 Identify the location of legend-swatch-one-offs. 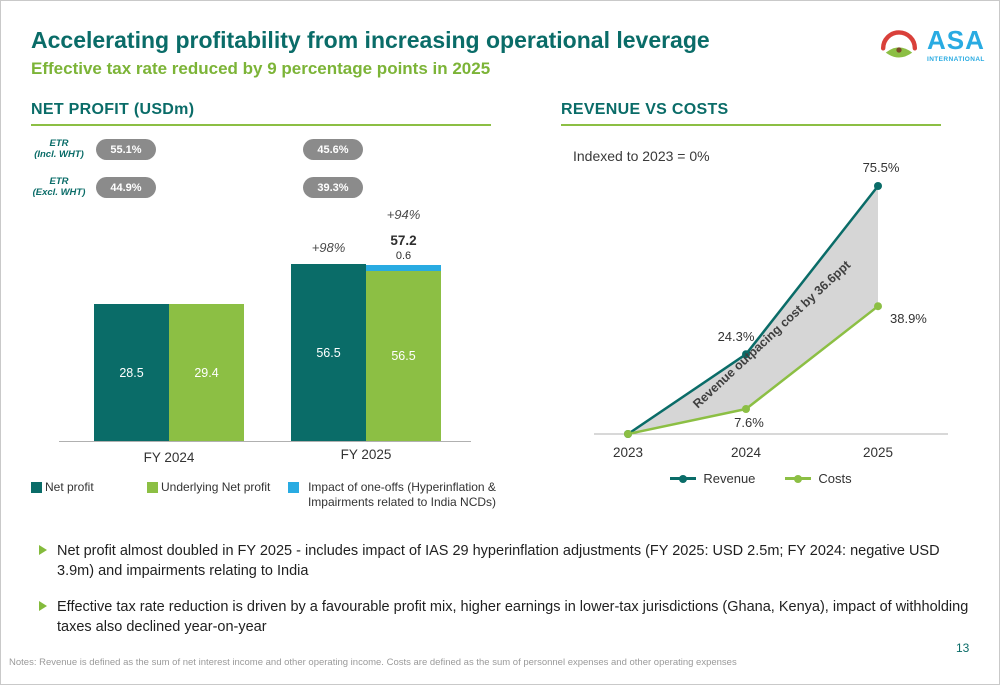
(293, 487).